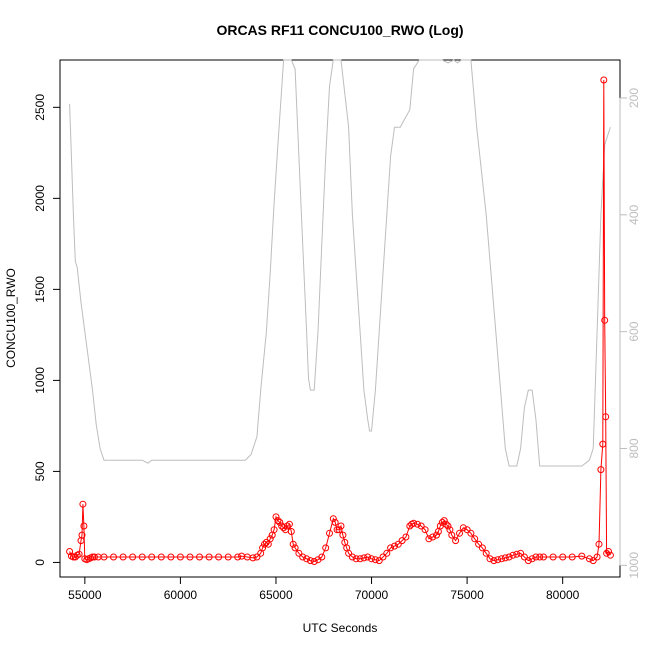  Describe the element at coordinates (181, 595) in the screenshot. I see `x-tick-label: 60000` at that location.